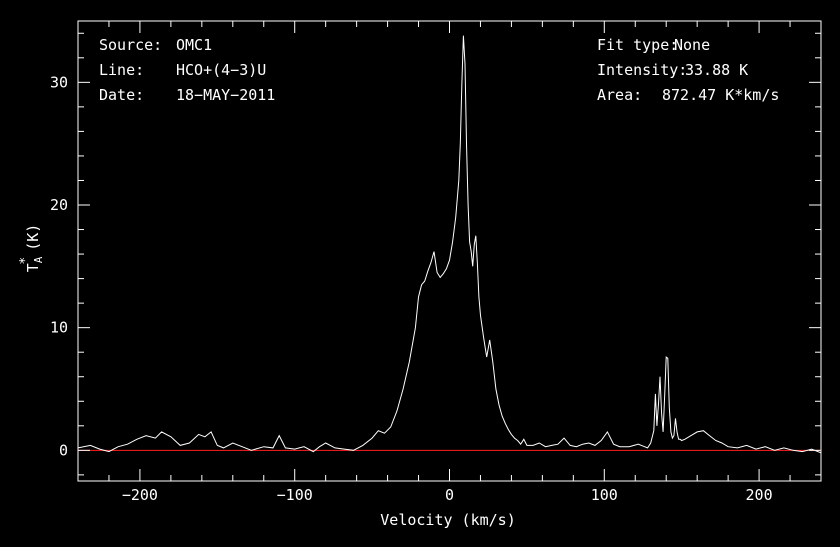 This screenshot has width=840, height=547. I want to click on info-line-value: HCO+(4−3)U, so click(221, 70).